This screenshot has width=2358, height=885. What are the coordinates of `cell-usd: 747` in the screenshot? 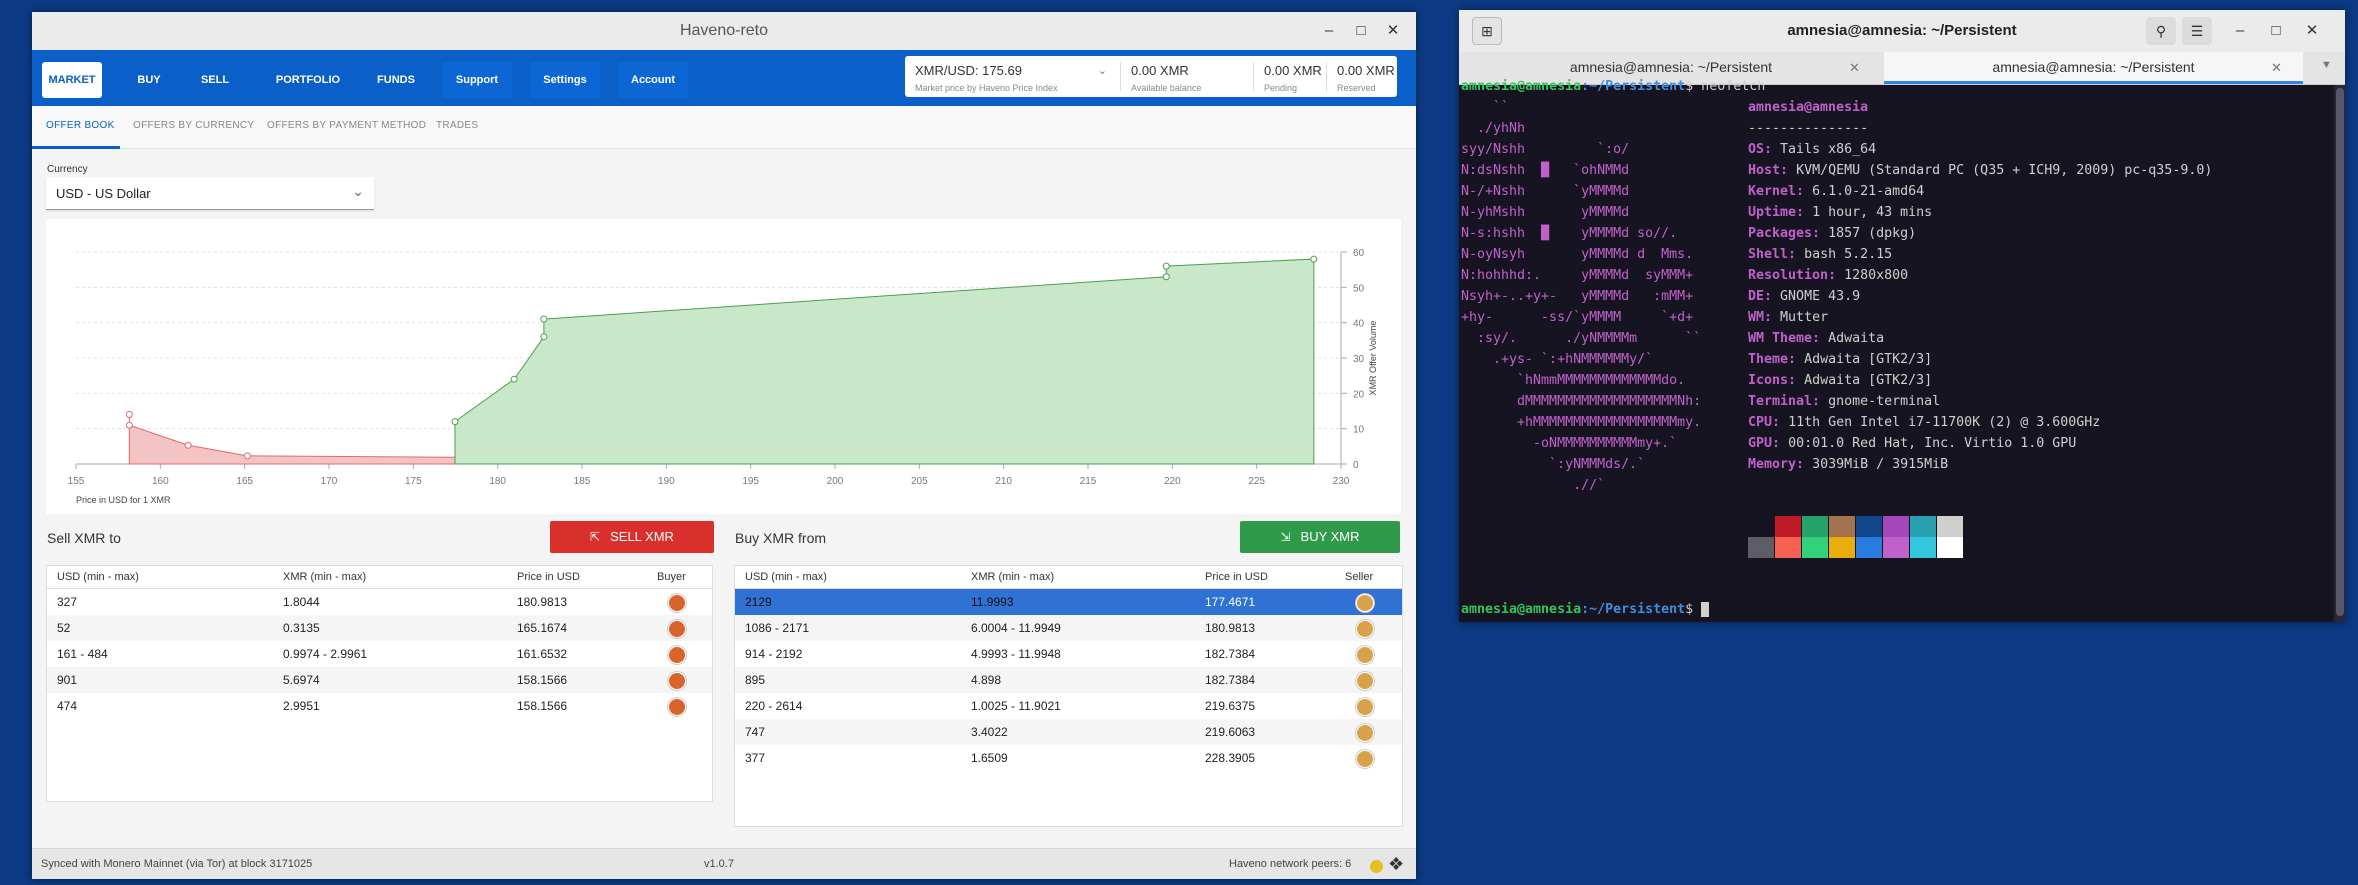 It's located at (755, 732).